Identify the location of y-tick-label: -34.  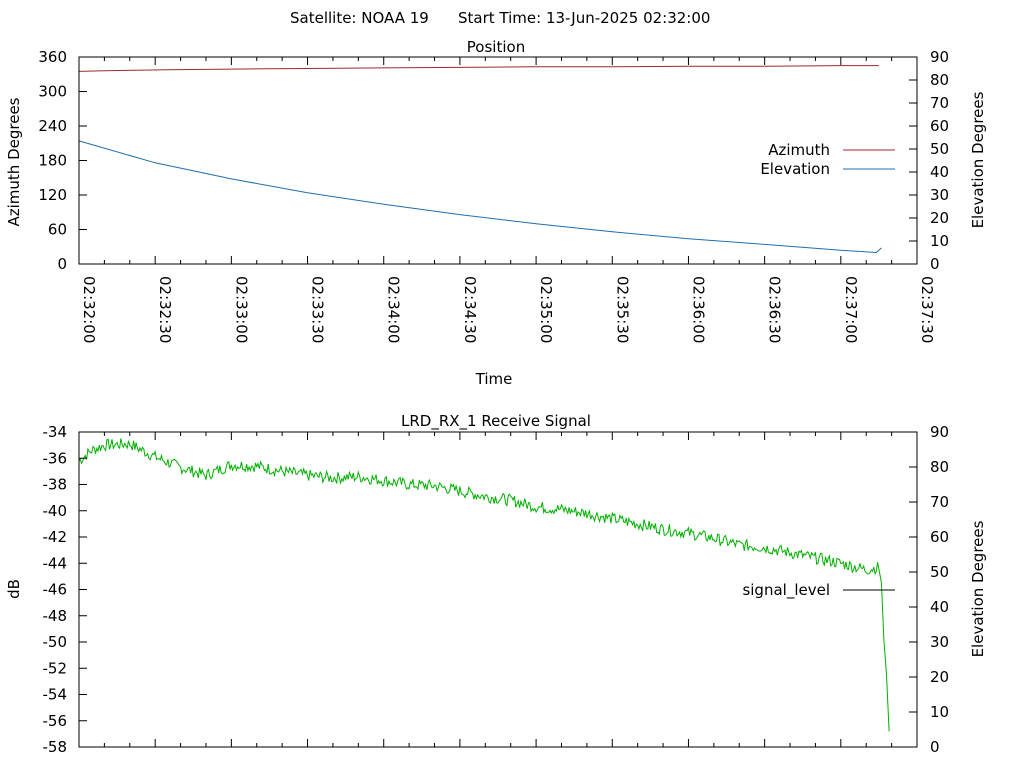
(55, 432).